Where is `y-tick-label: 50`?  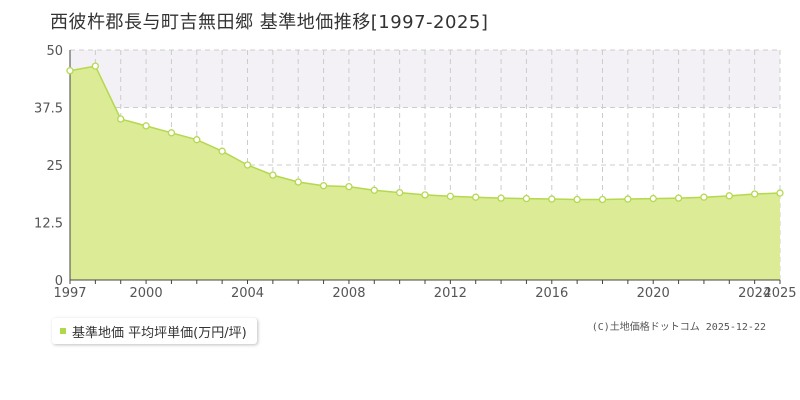 y-tick-label: 50 is located at coordinates (54, 51).